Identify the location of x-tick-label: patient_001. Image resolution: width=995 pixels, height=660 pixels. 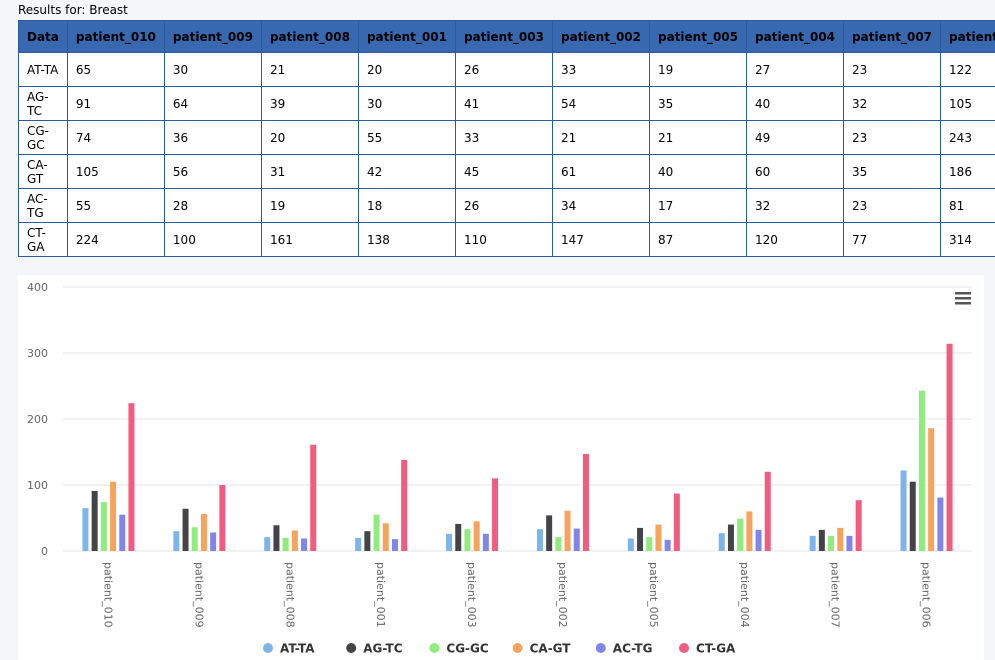
(380, 595).